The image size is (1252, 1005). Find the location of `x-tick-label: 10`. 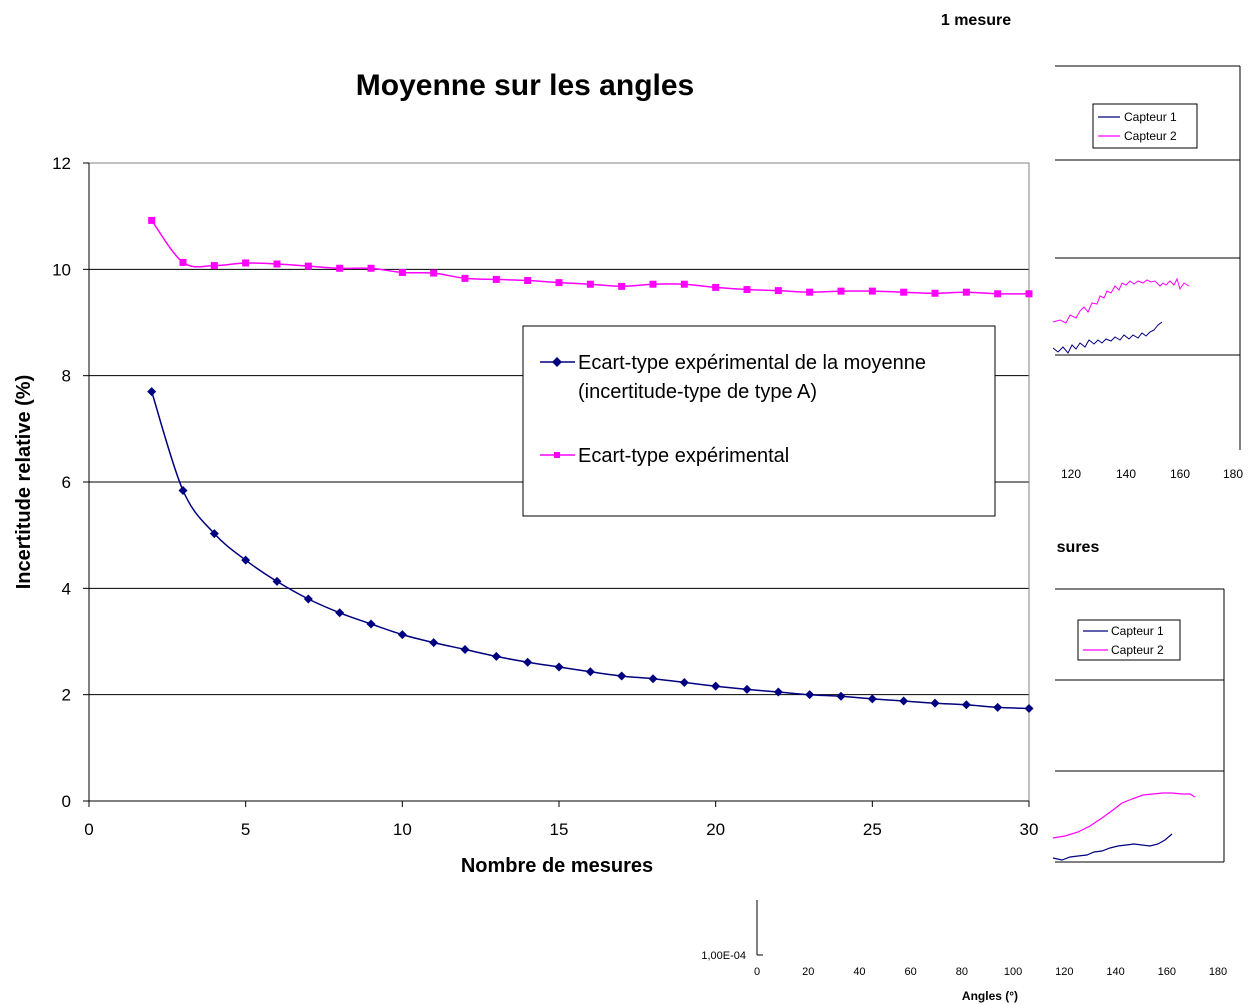

x-tick-label: 10 is located at coordinates (402, 829).